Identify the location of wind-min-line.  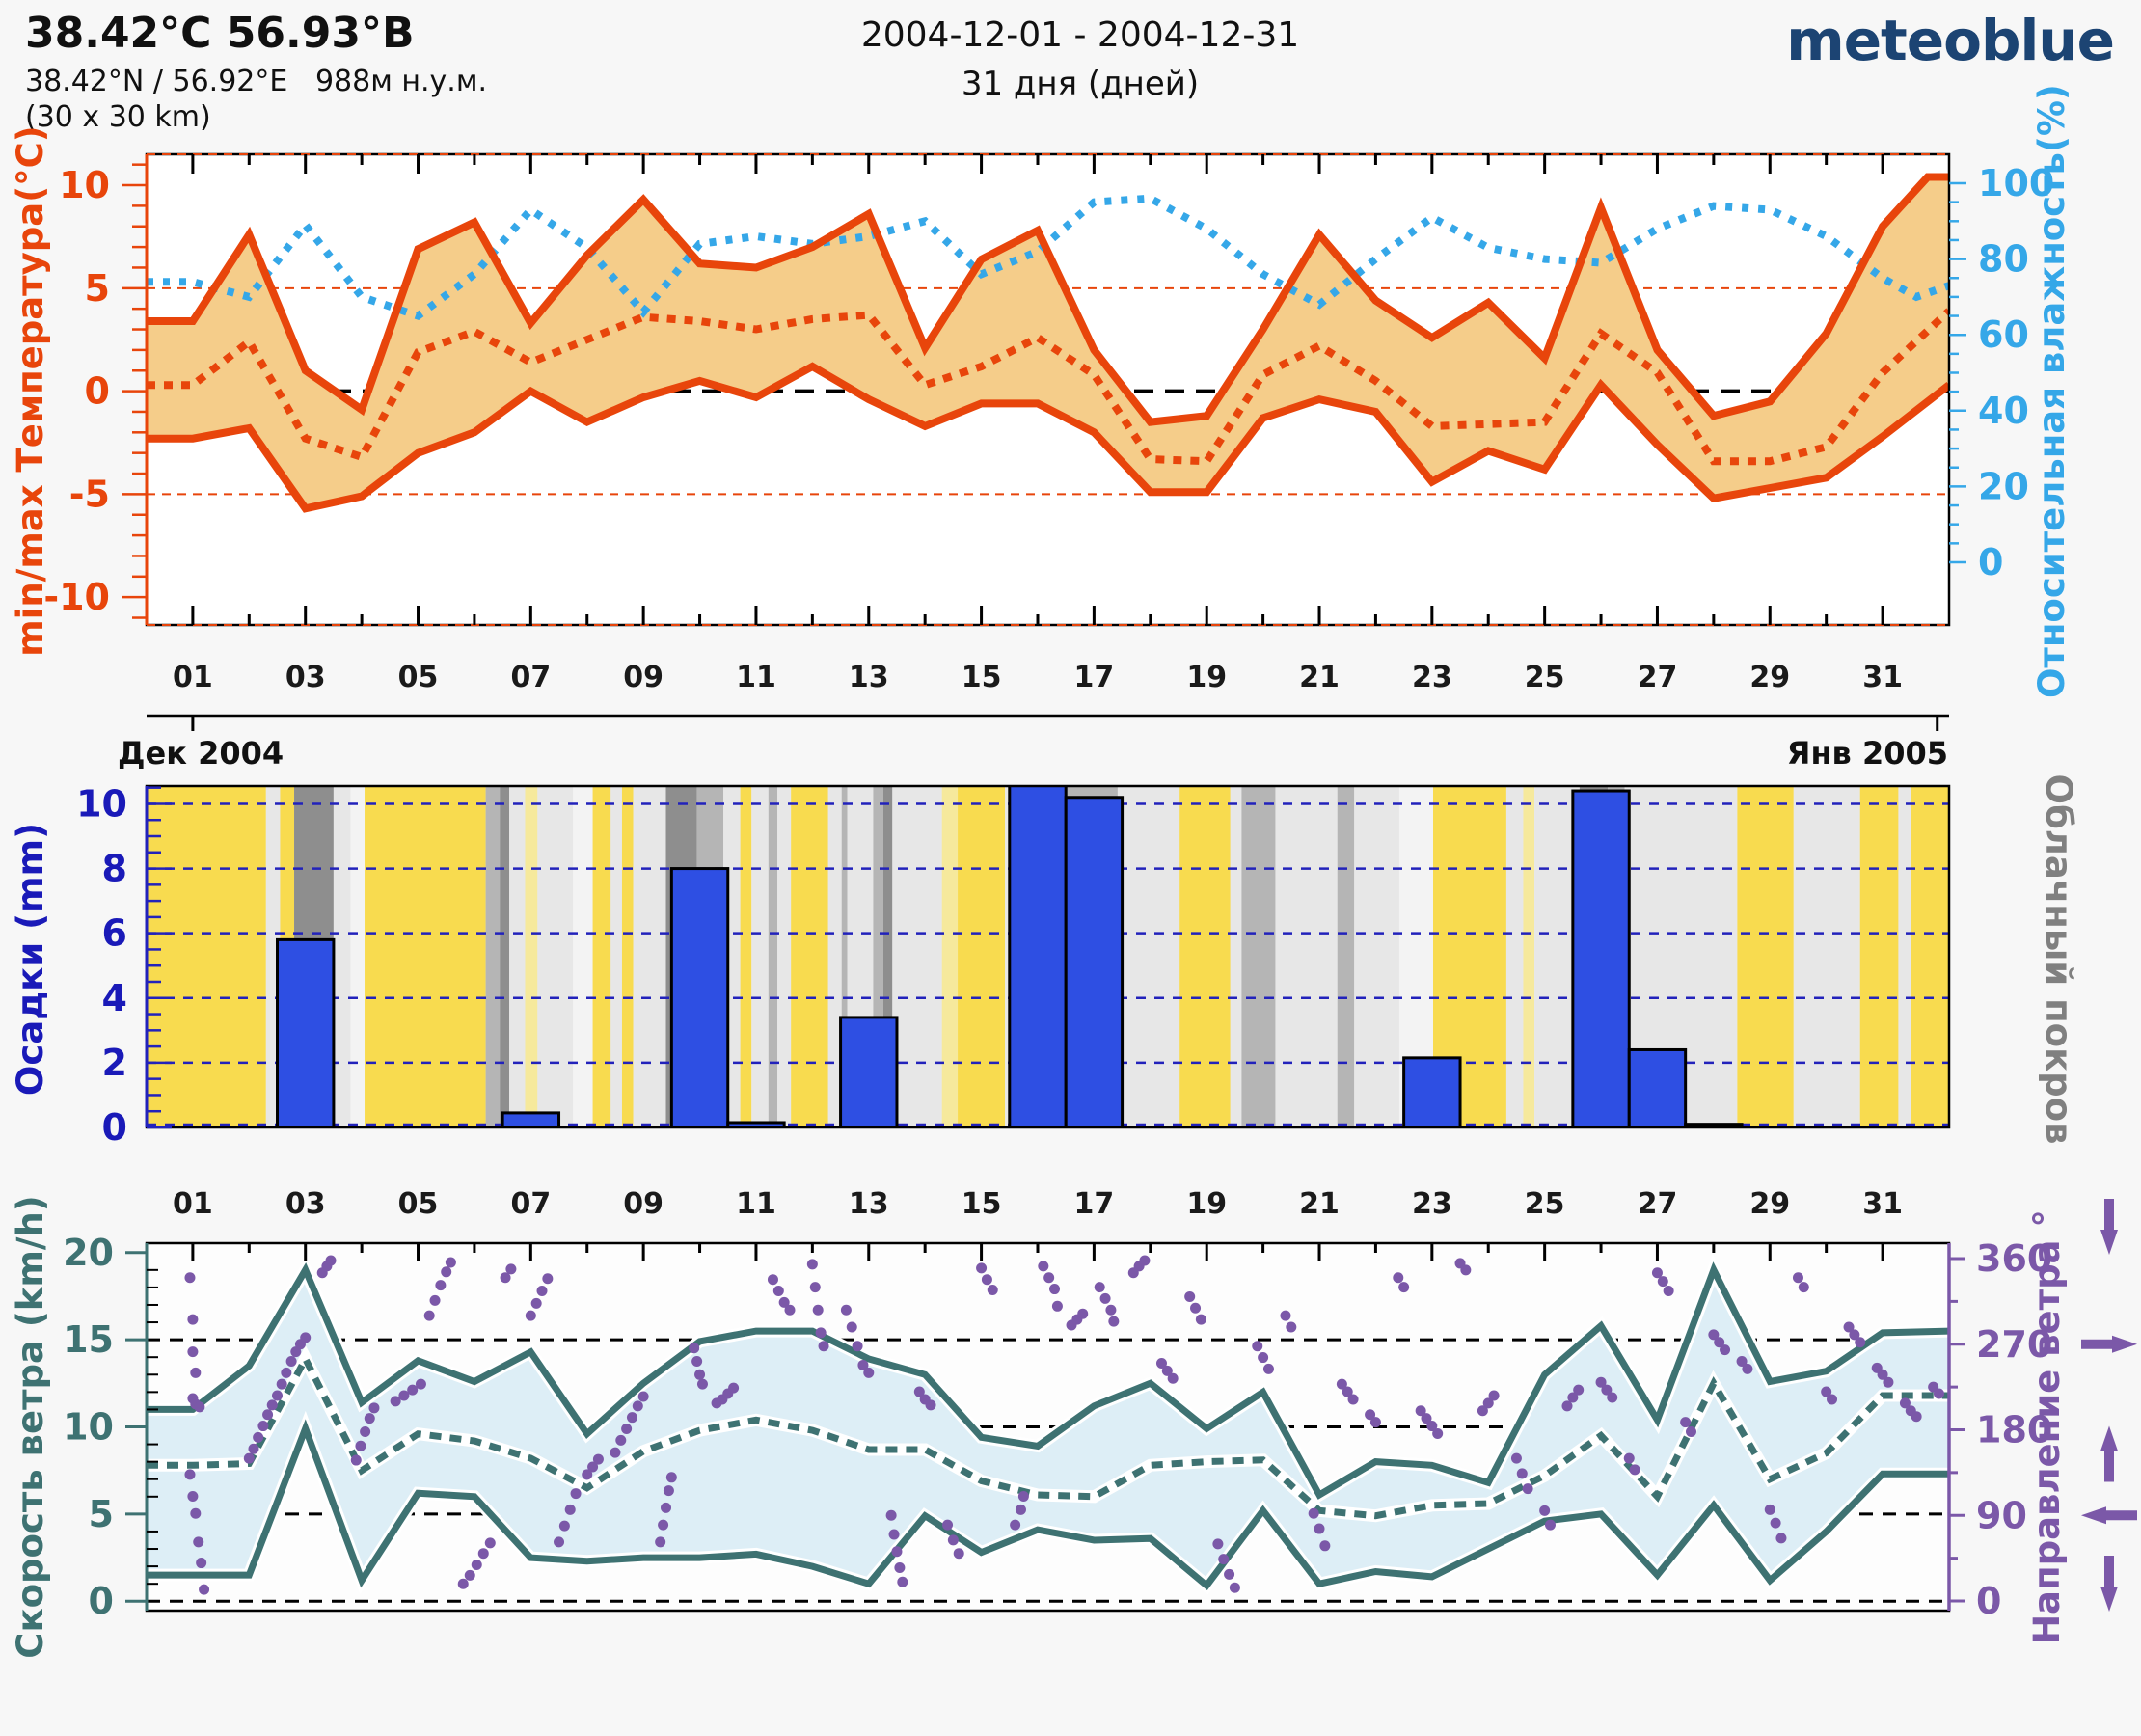
(1048, 1505).